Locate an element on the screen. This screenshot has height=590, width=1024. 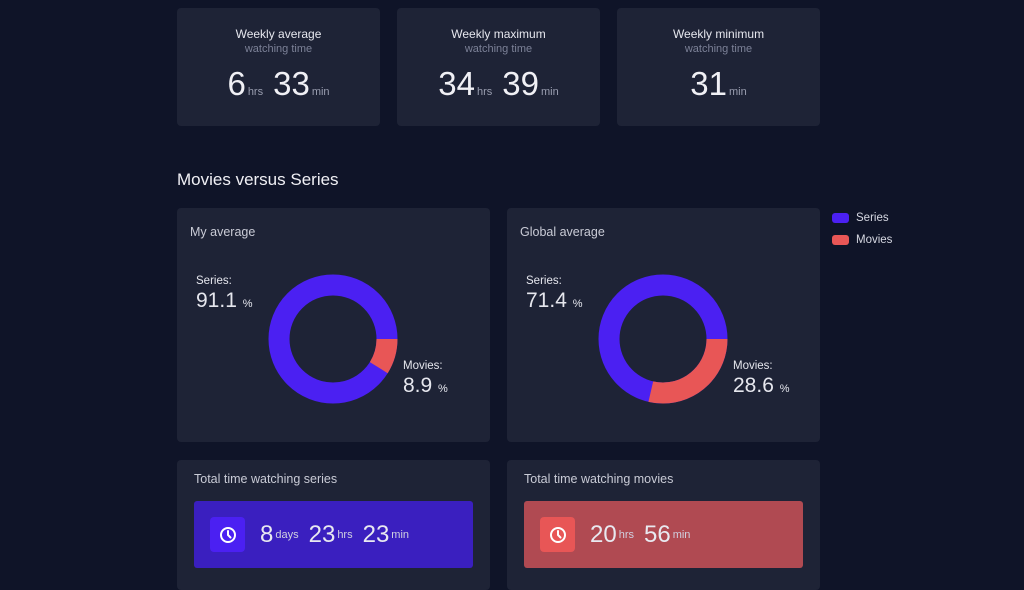
movies-label: Movies: 28.6 % is located at coordinates (761, 378).